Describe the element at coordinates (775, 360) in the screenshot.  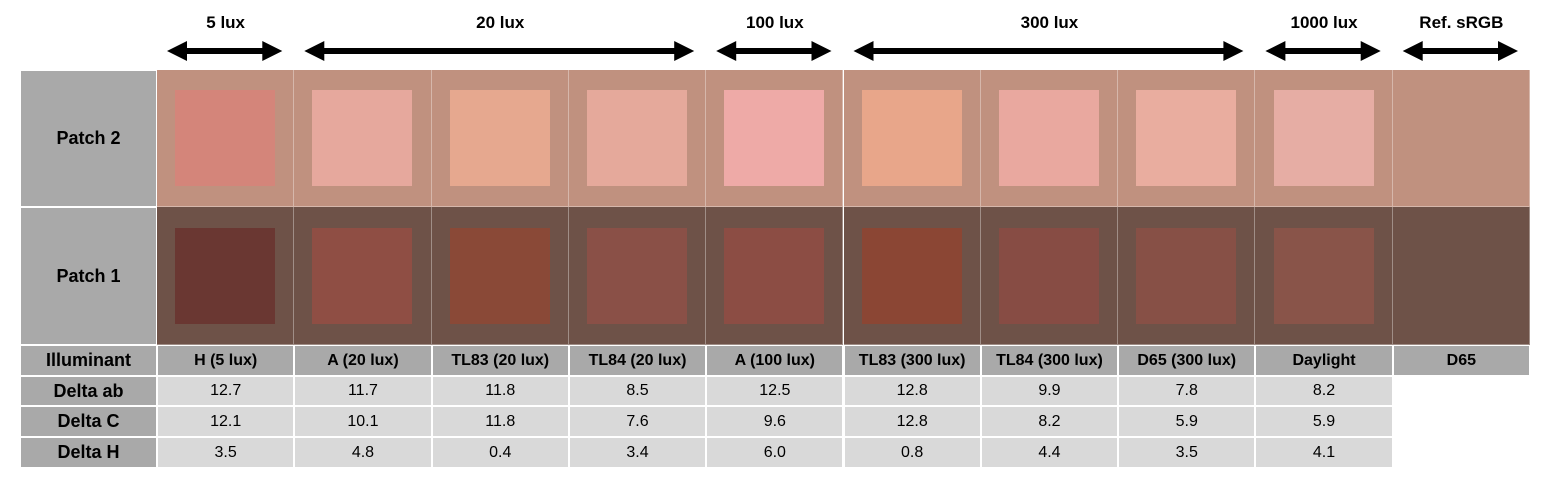
I see `illuminant-cell: A (100 lux)` at that location.